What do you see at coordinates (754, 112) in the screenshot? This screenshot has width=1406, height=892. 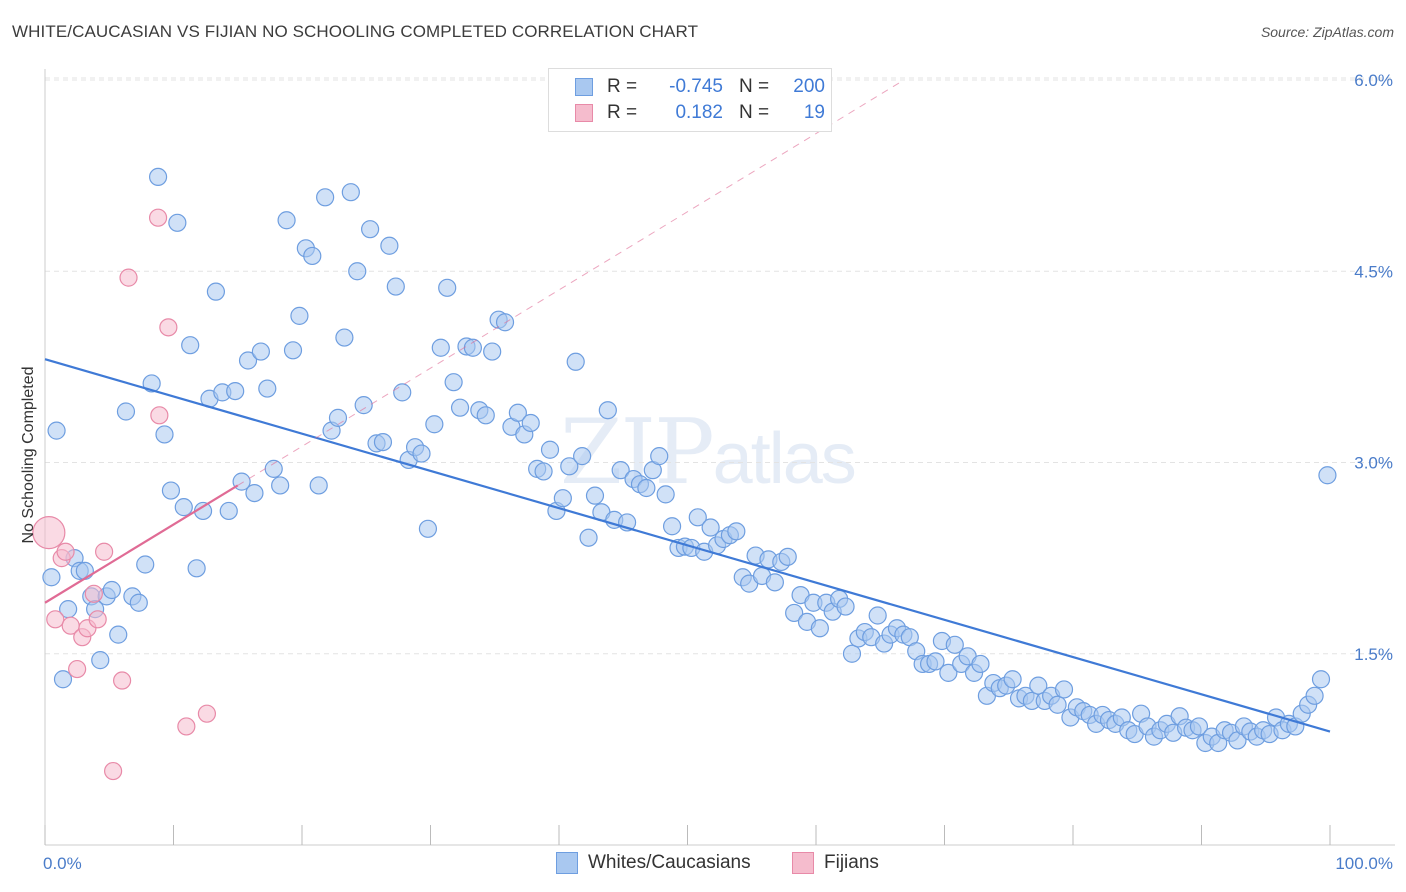 I see `legend-n-label: N =` at bounding box center [754, 112].